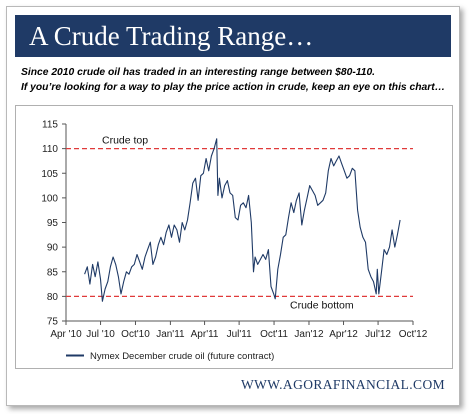 The image size is (470, 414). What do you see at coordinates (53, 223) in the screenshot?
I see `y-tick-label: 95` at bounding box center [53, 223].